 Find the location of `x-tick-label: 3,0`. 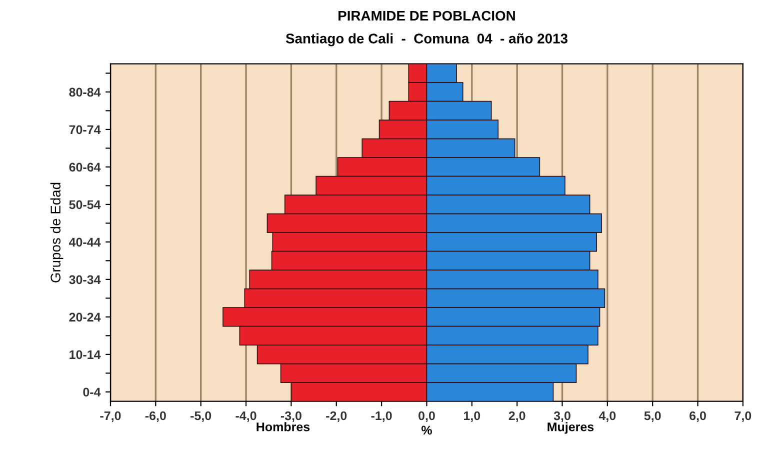

x-tick-label: 3,0 is located at coordinates (562, 416).